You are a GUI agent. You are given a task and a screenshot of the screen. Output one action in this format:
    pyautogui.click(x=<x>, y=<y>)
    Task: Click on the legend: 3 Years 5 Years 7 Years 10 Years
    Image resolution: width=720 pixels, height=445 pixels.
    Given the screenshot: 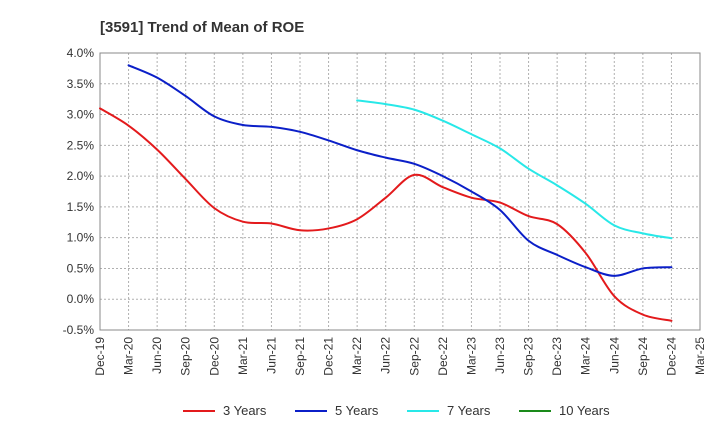 What is the action you would take?
    pyautogui.click(x=396, y=410)
    